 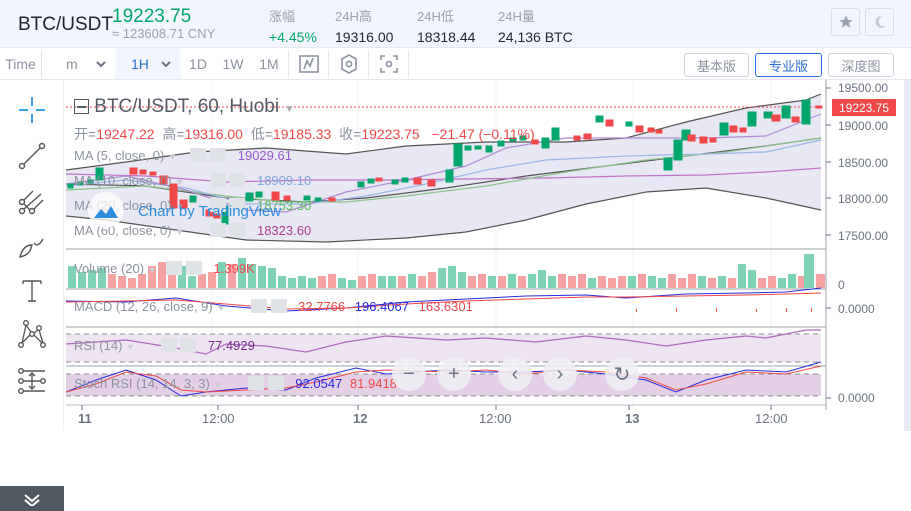 I want to click on indicator-value: 77.4929, so click(x=231, y=345).